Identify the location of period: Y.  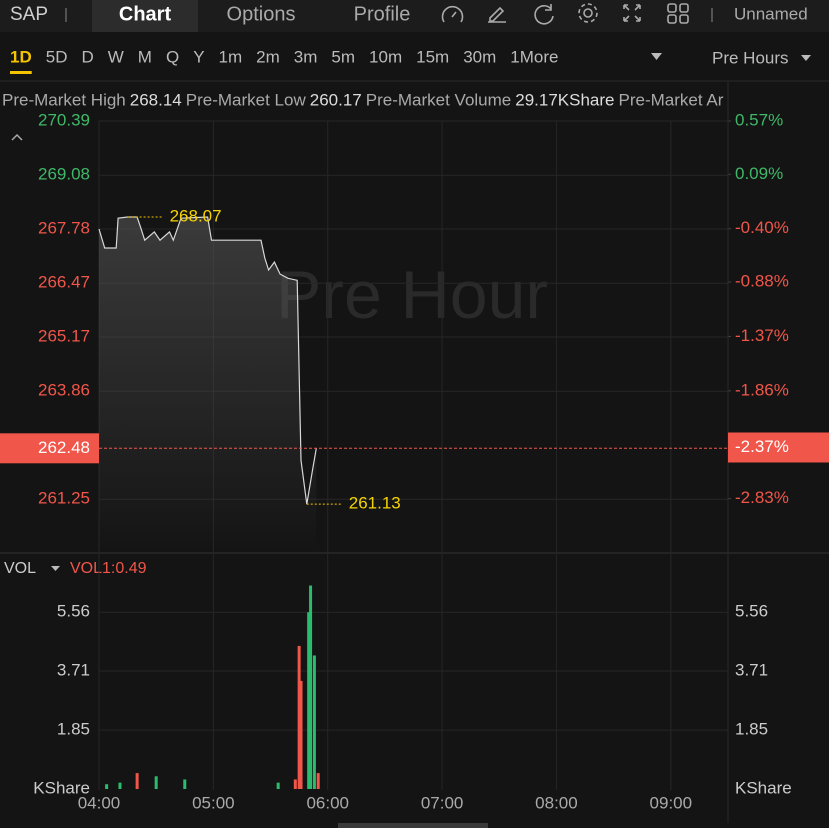
(198, 56).